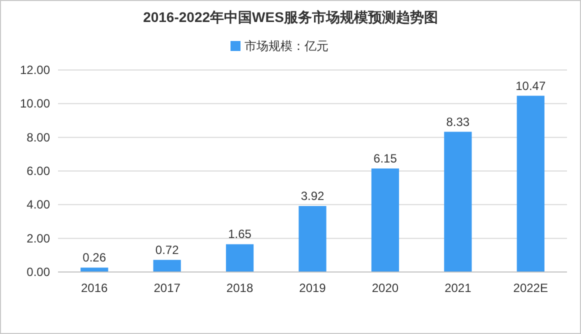 The width and height of the screenshot is (581, 334). I want to click on chart-title: 2016-2022年中国WES服务市场规模预测趋势图, so click(290, 17).